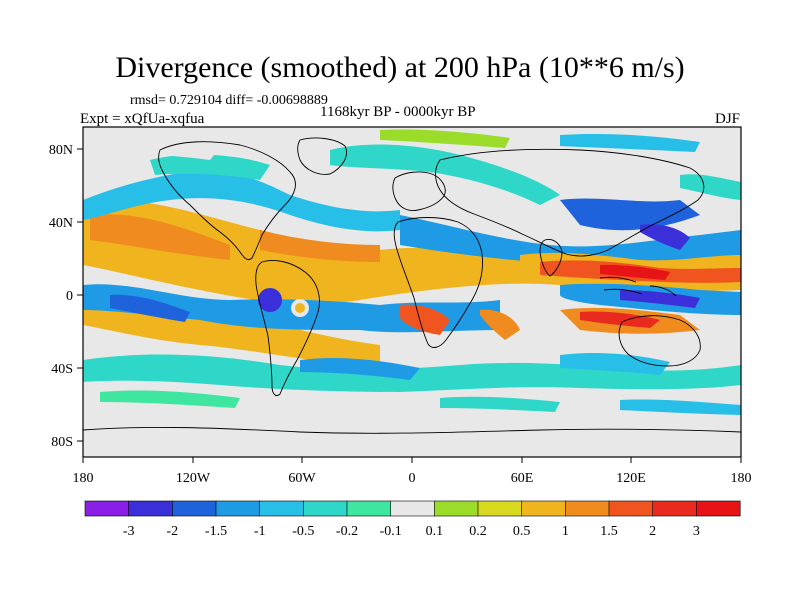 This screenshot has height=600, width=800. I want to click on colorbar-label: -1, so click(260, 531).